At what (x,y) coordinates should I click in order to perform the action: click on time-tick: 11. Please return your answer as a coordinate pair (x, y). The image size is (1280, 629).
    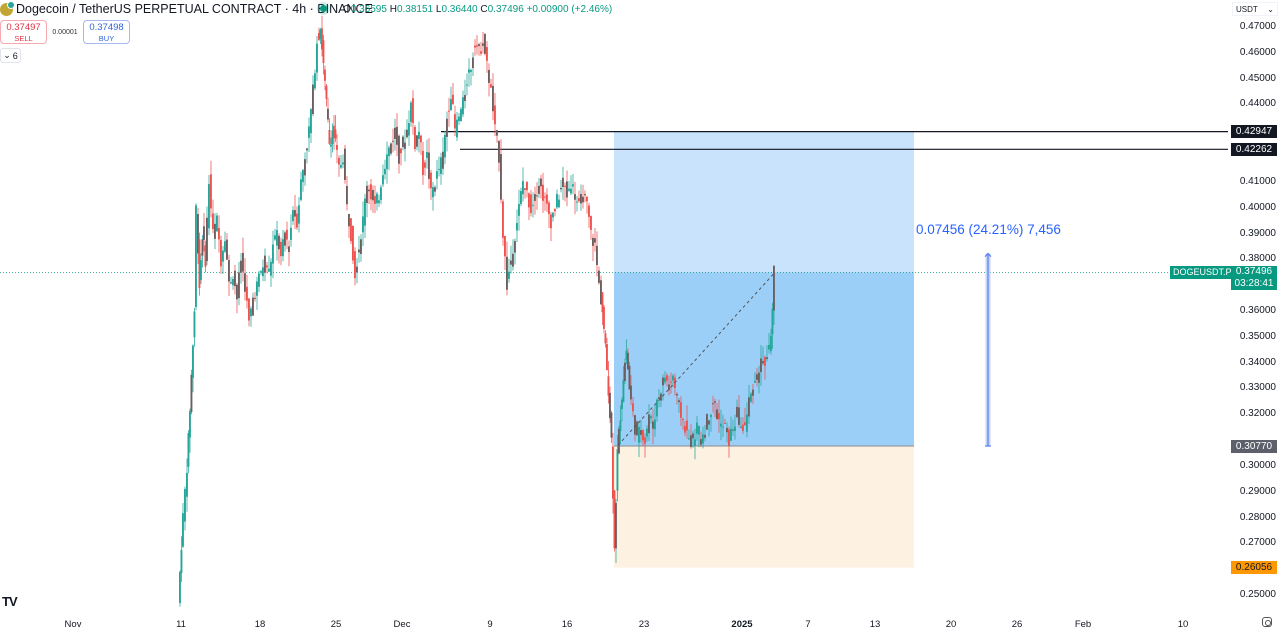
    Looking at the image, I should click on (181, 624).